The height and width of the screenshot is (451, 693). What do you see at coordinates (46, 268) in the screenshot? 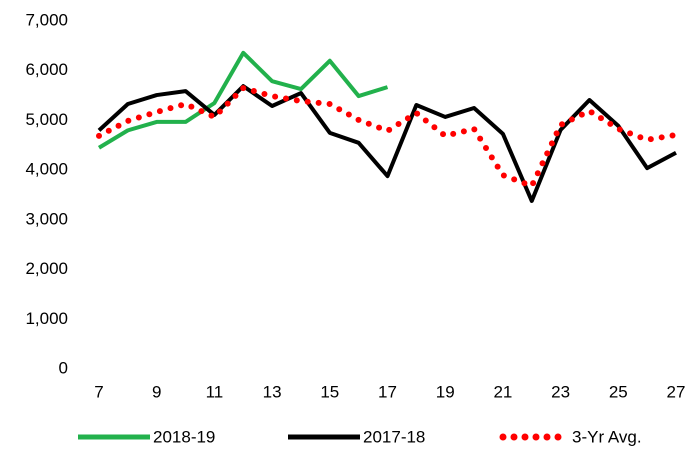
I see `y-tick-label: 2,000` at bounding box center [46, 268].